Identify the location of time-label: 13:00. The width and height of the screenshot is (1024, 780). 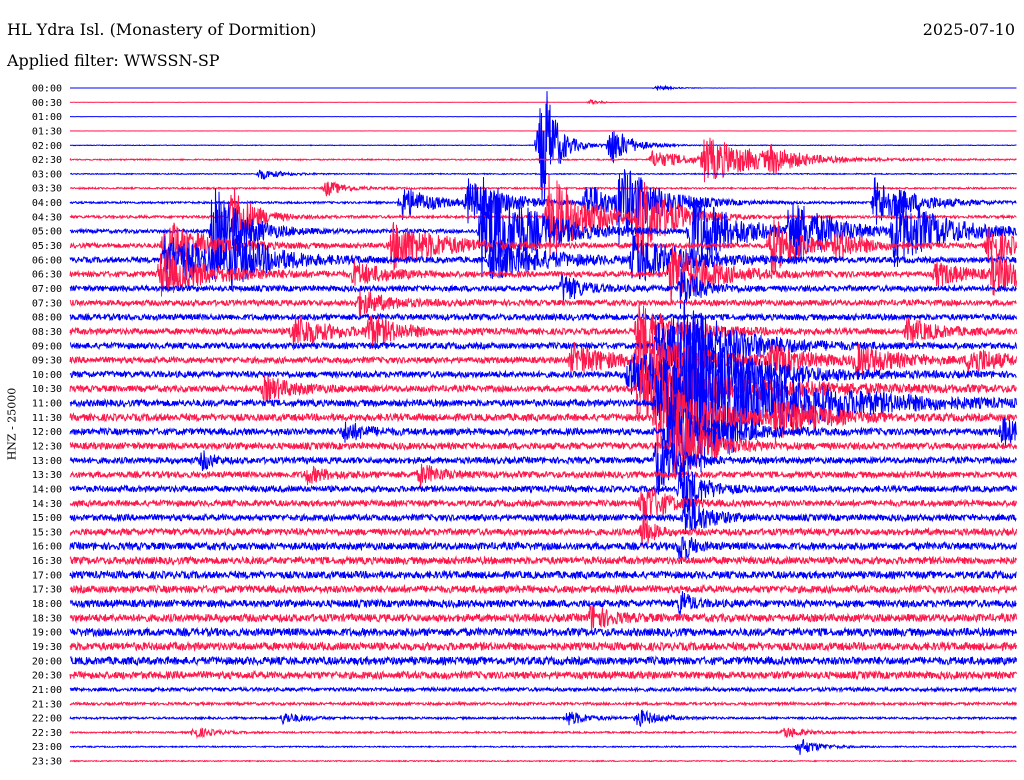
(47, 461).